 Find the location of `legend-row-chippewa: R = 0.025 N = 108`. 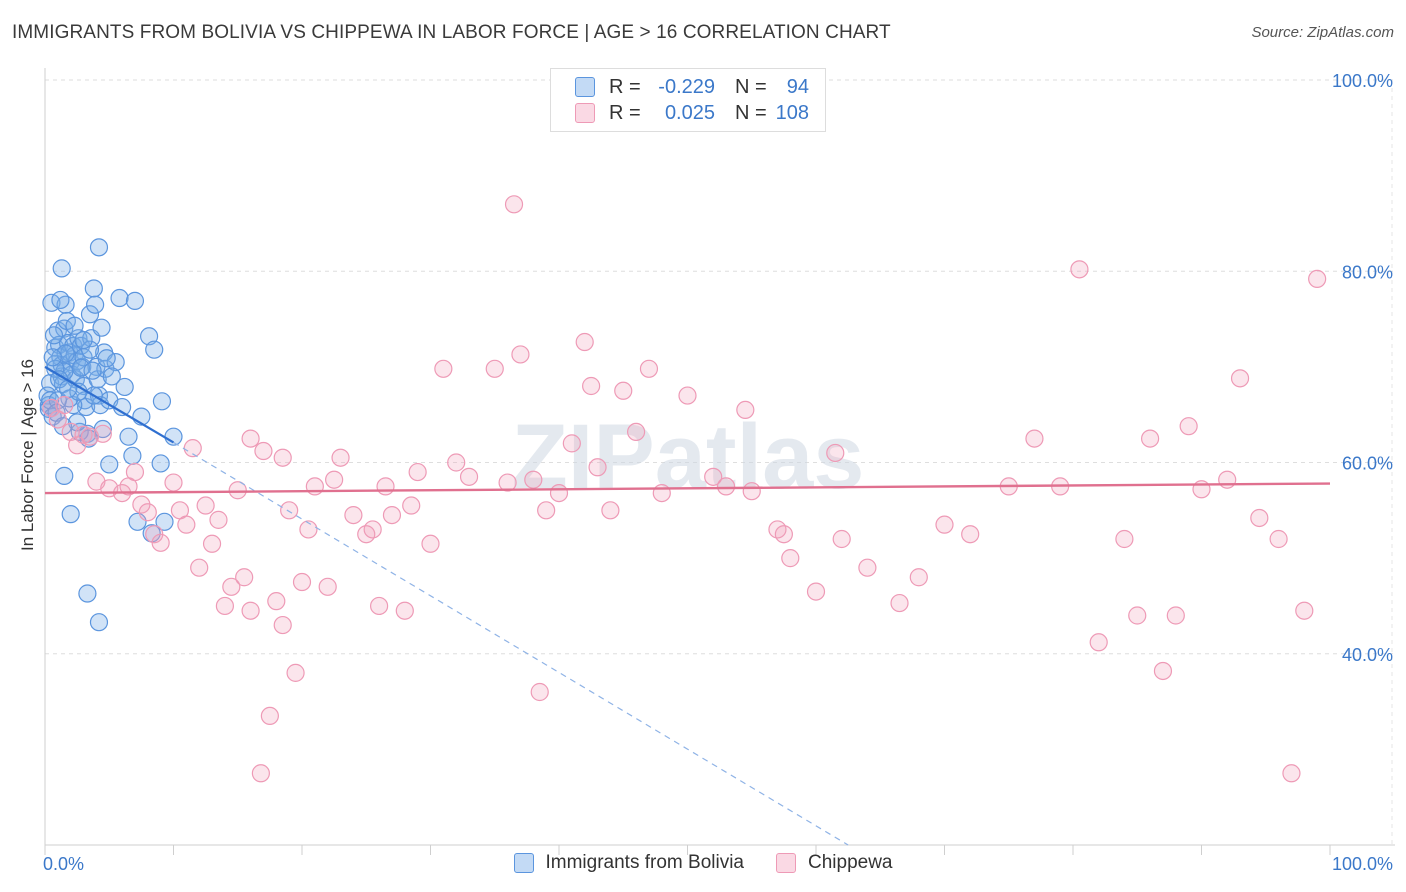

legend-row-chippewa: R = 0.025 N = 108 is located at coordinates (692, 113).